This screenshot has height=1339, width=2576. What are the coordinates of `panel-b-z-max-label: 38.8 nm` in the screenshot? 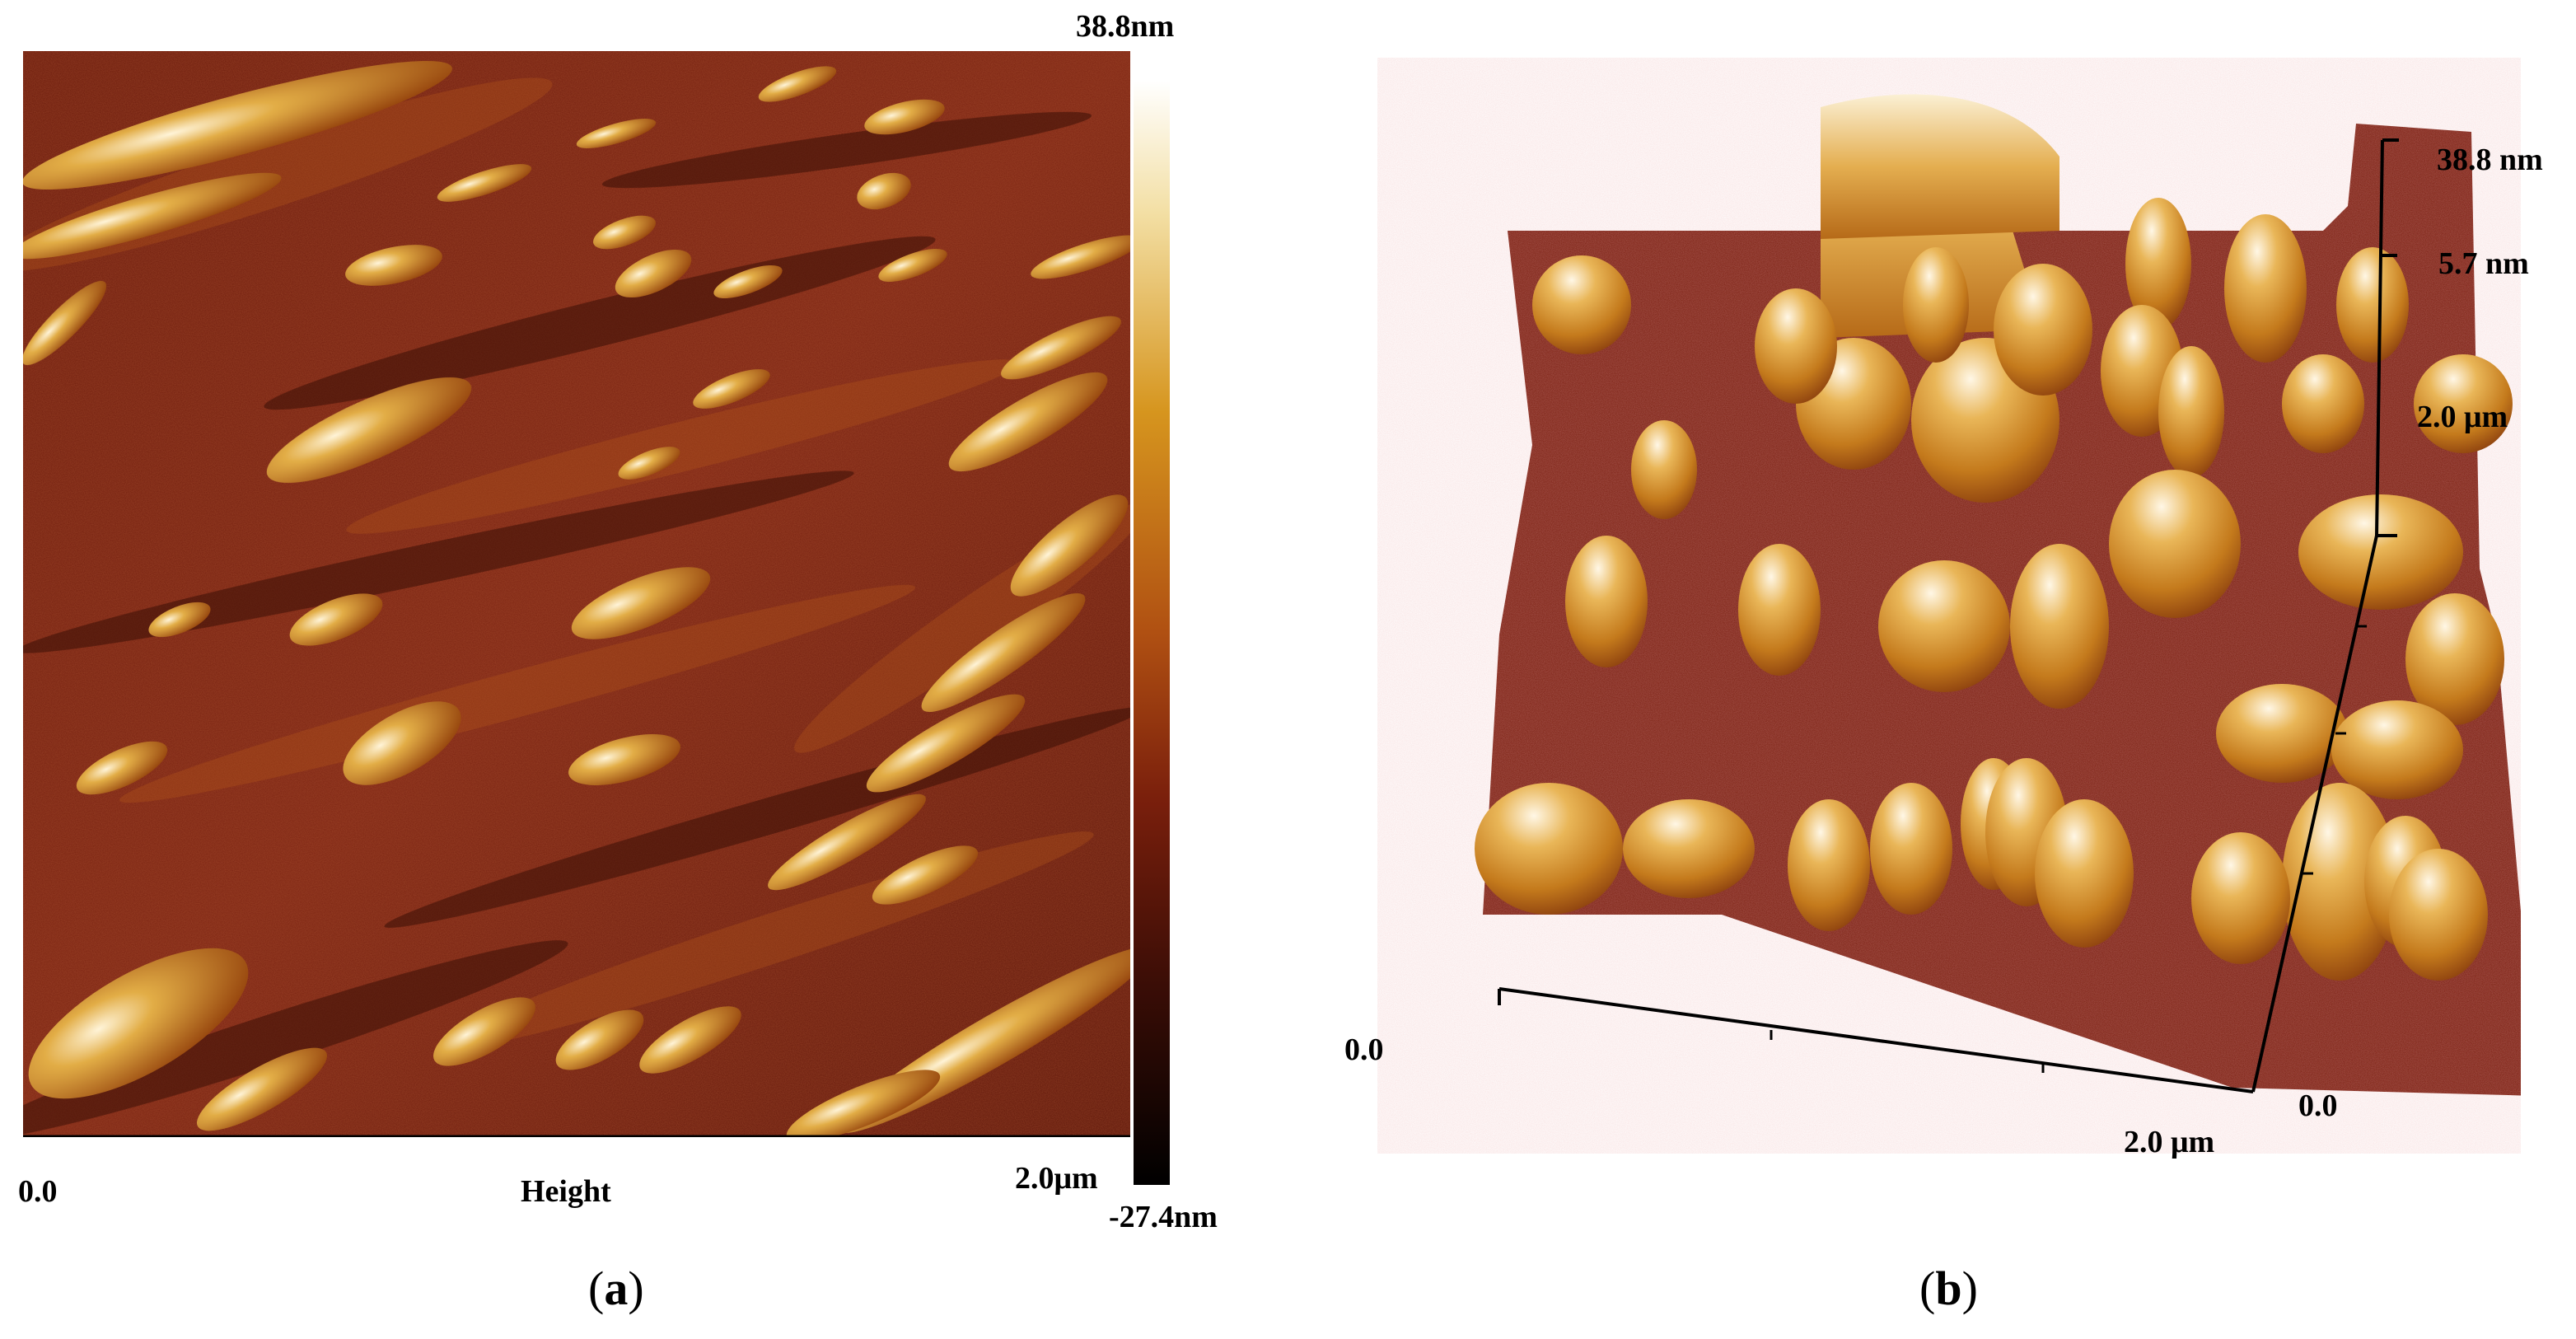 It's located at (2490, 160).